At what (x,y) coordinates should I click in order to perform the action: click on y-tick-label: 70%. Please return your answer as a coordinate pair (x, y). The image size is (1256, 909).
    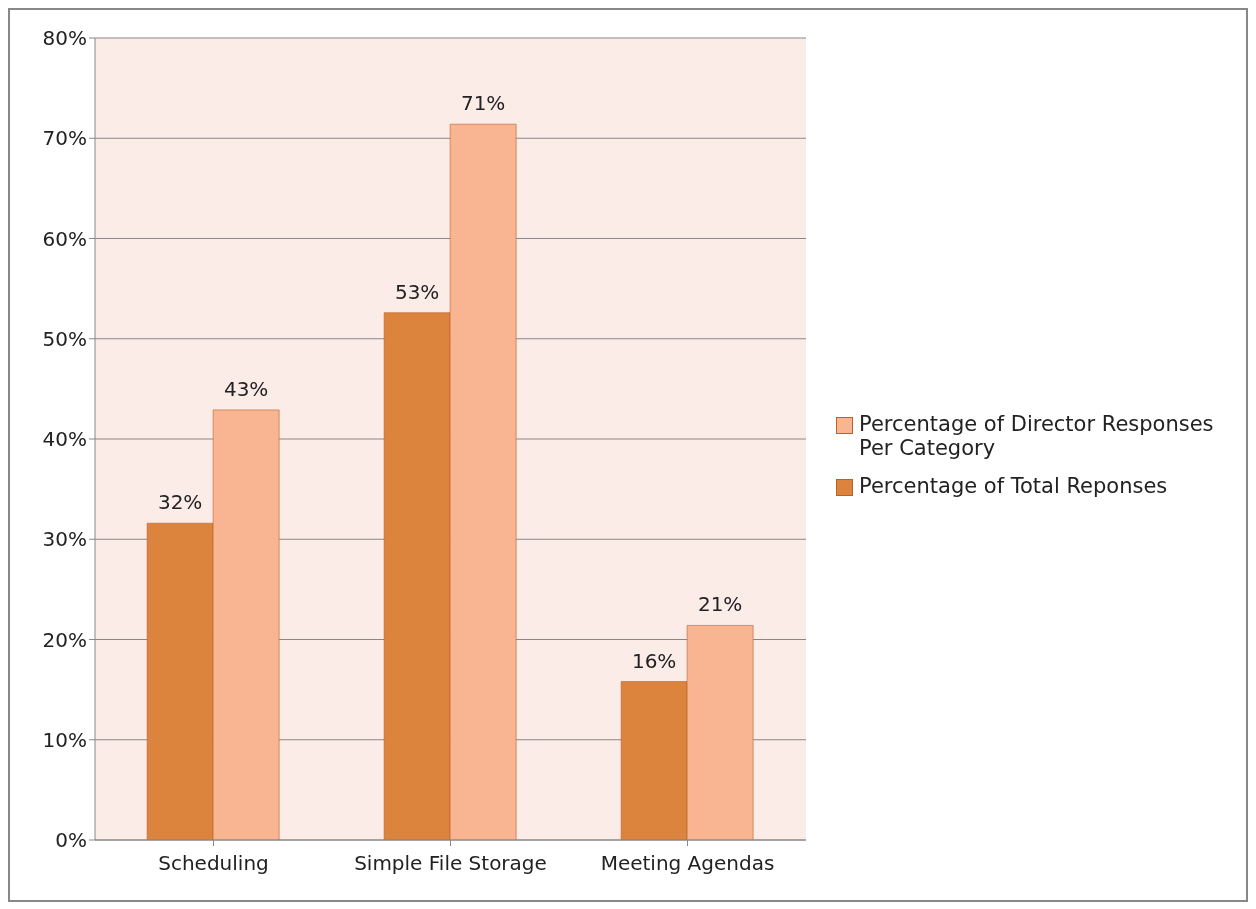
    Looking at the image, I should click on (64, 138).